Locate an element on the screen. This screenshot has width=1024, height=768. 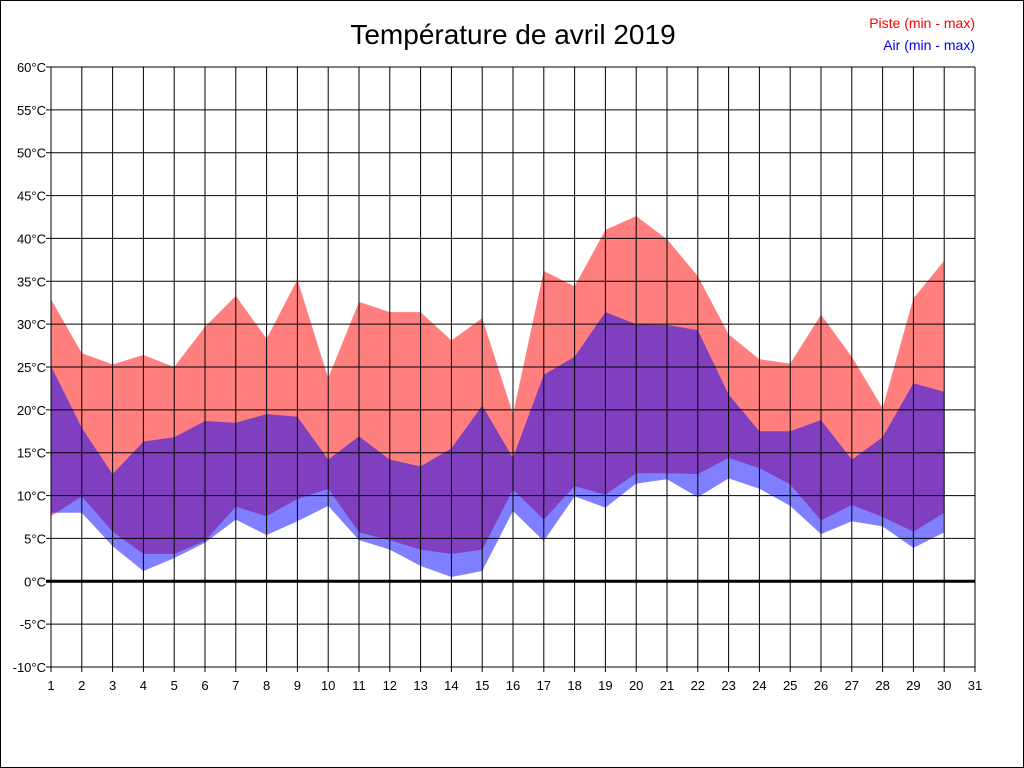
x-tick-label: 7 is located at coordinates (235, 685).